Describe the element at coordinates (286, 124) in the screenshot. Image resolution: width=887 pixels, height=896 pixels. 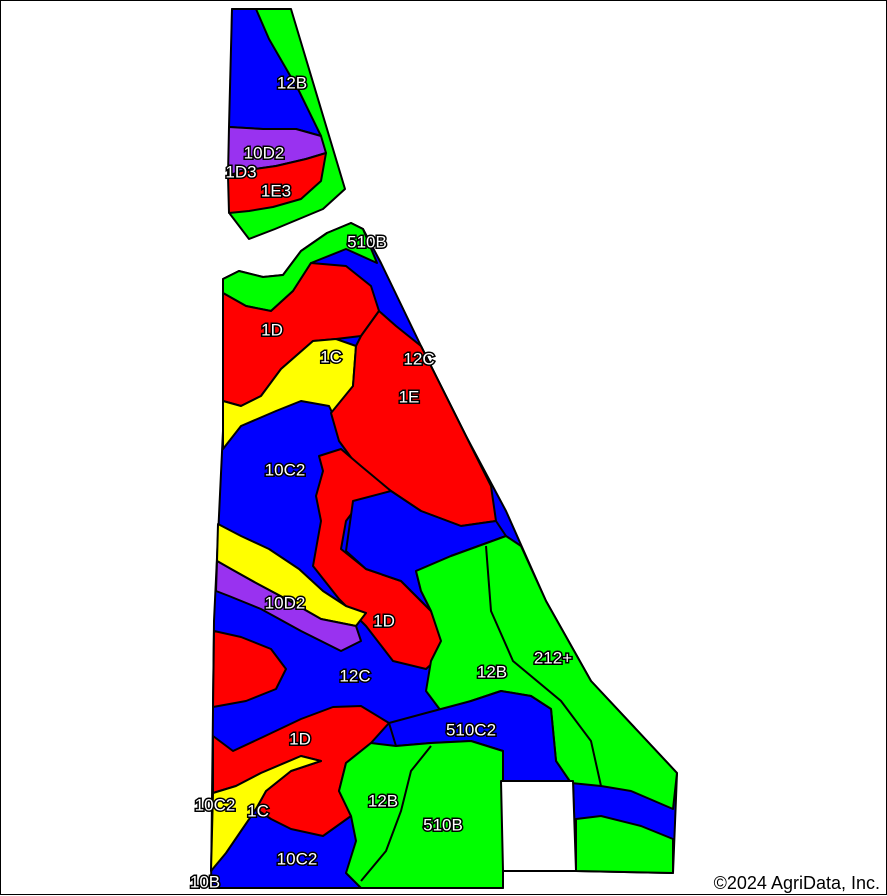
I see `north-parcel` at that location.